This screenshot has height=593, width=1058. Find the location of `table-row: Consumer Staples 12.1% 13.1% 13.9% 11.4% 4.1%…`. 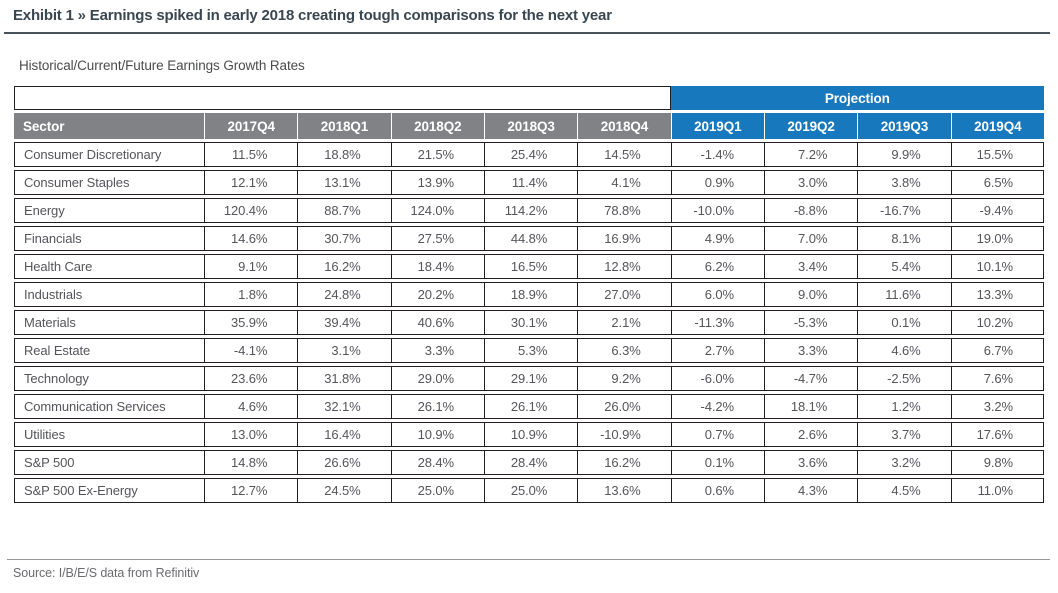

table-row: Consumer Staples 12.1% 13.1% 13.9% 11.4% 4.1%… is located at coordinates (529, 182).